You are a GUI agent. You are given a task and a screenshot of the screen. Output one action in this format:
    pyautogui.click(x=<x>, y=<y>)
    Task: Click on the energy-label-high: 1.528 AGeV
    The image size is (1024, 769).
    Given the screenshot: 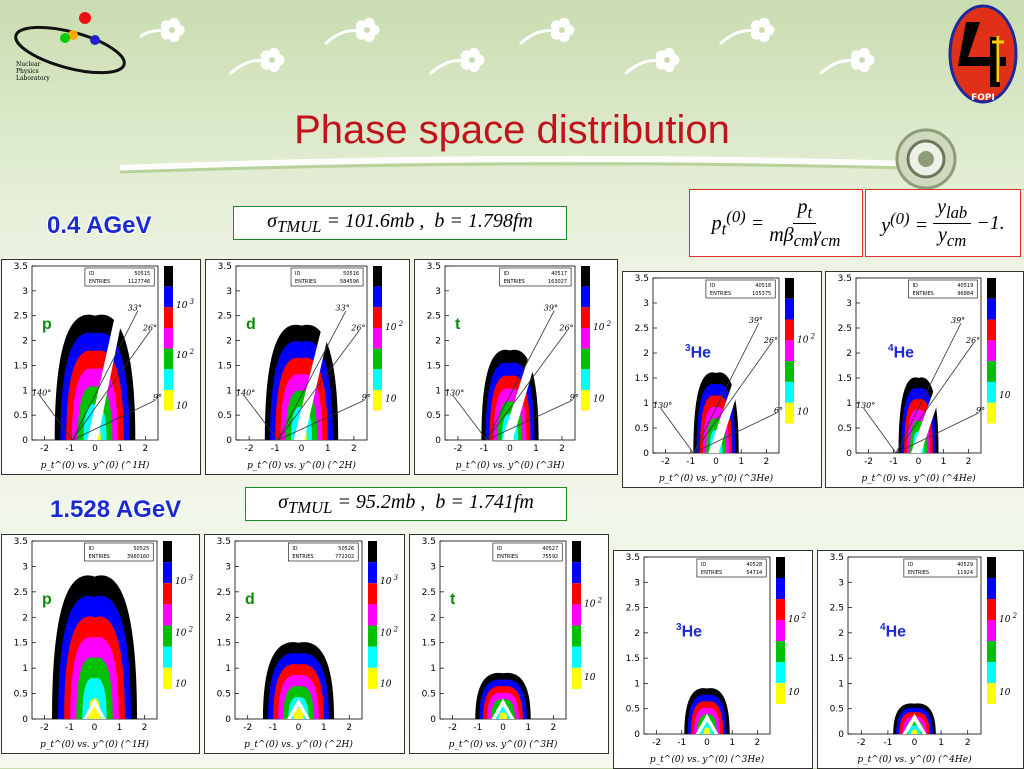 What is the action you would take?
    pyautogui.click(x=116, y=509)
    